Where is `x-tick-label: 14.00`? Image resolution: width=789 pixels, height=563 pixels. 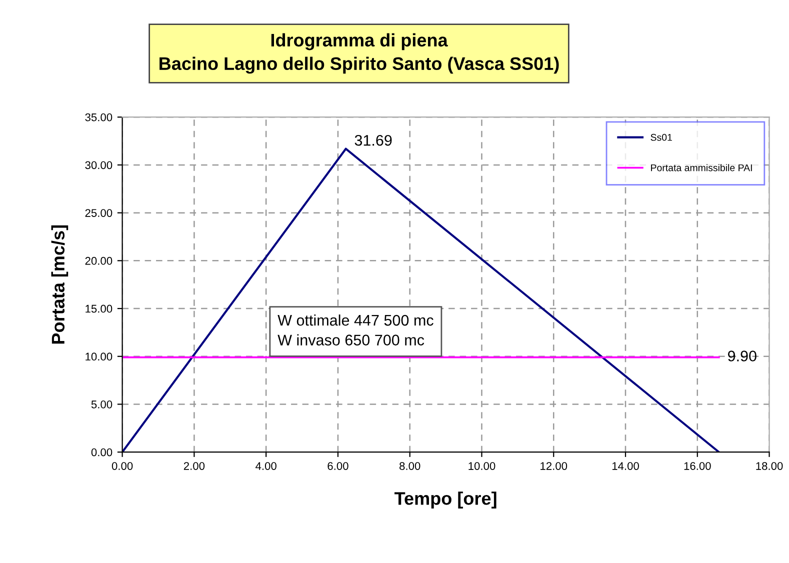 x-tick-label: 14.00 is located at coordinates (625, 466).